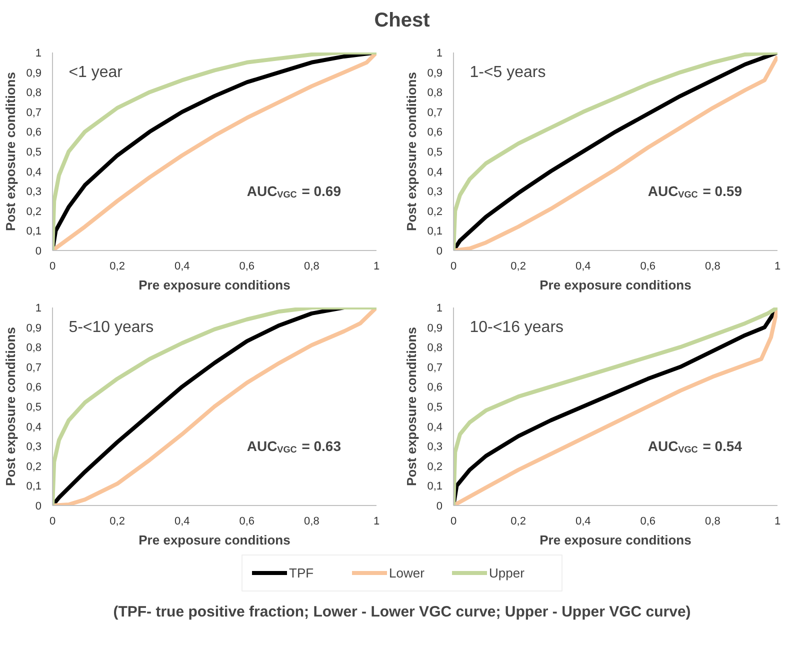 The image size is (803, 653). Describe the element at coordinates (517, 327) in the screenshot. I see `annotation: 10-<16 years` at that location.